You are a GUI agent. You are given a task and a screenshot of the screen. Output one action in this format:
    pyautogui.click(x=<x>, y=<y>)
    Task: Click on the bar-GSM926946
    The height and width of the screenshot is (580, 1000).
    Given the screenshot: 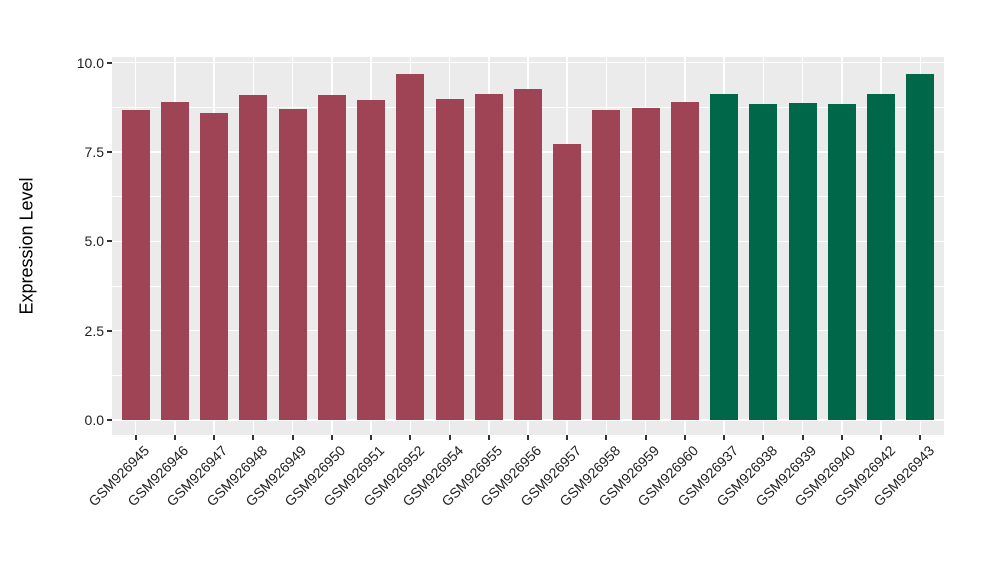 What is the action you would take?
    pyautogui.click(x=174, y=260)
    